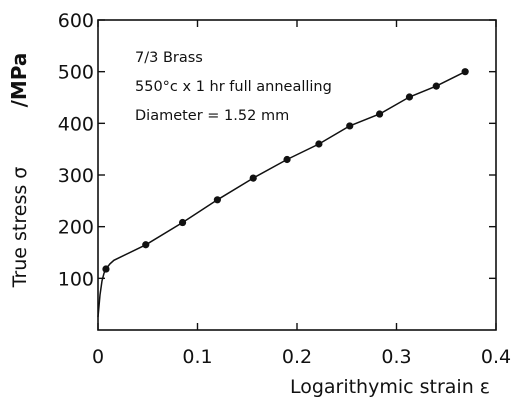 The height and width of the screenshot is (402, 518). I want to click on y-tick-label-3: 400, so click(76, 124).